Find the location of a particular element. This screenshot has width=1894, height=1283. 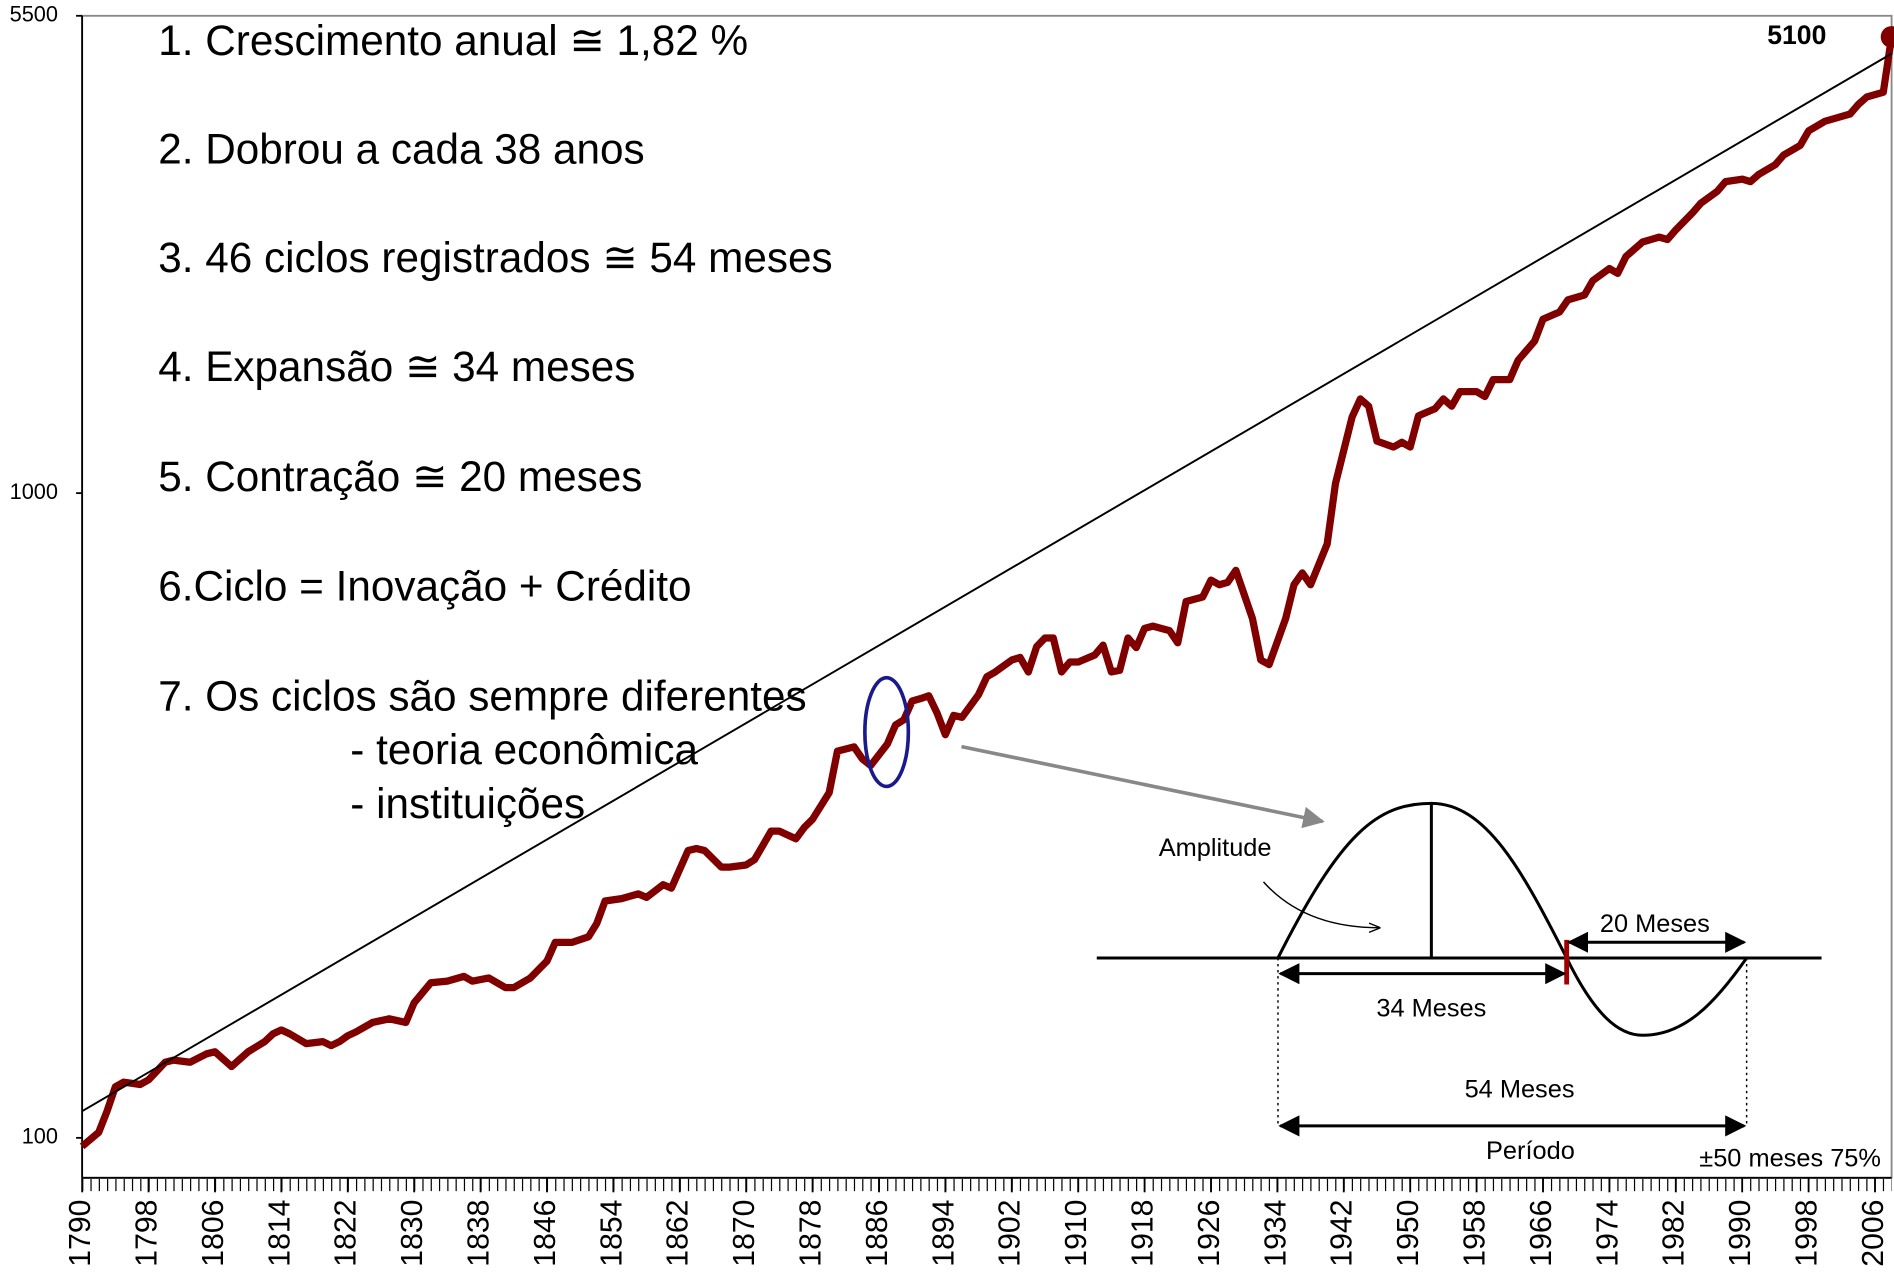

x-tick-label: 1982 is located at coordinates (1674, 1233).